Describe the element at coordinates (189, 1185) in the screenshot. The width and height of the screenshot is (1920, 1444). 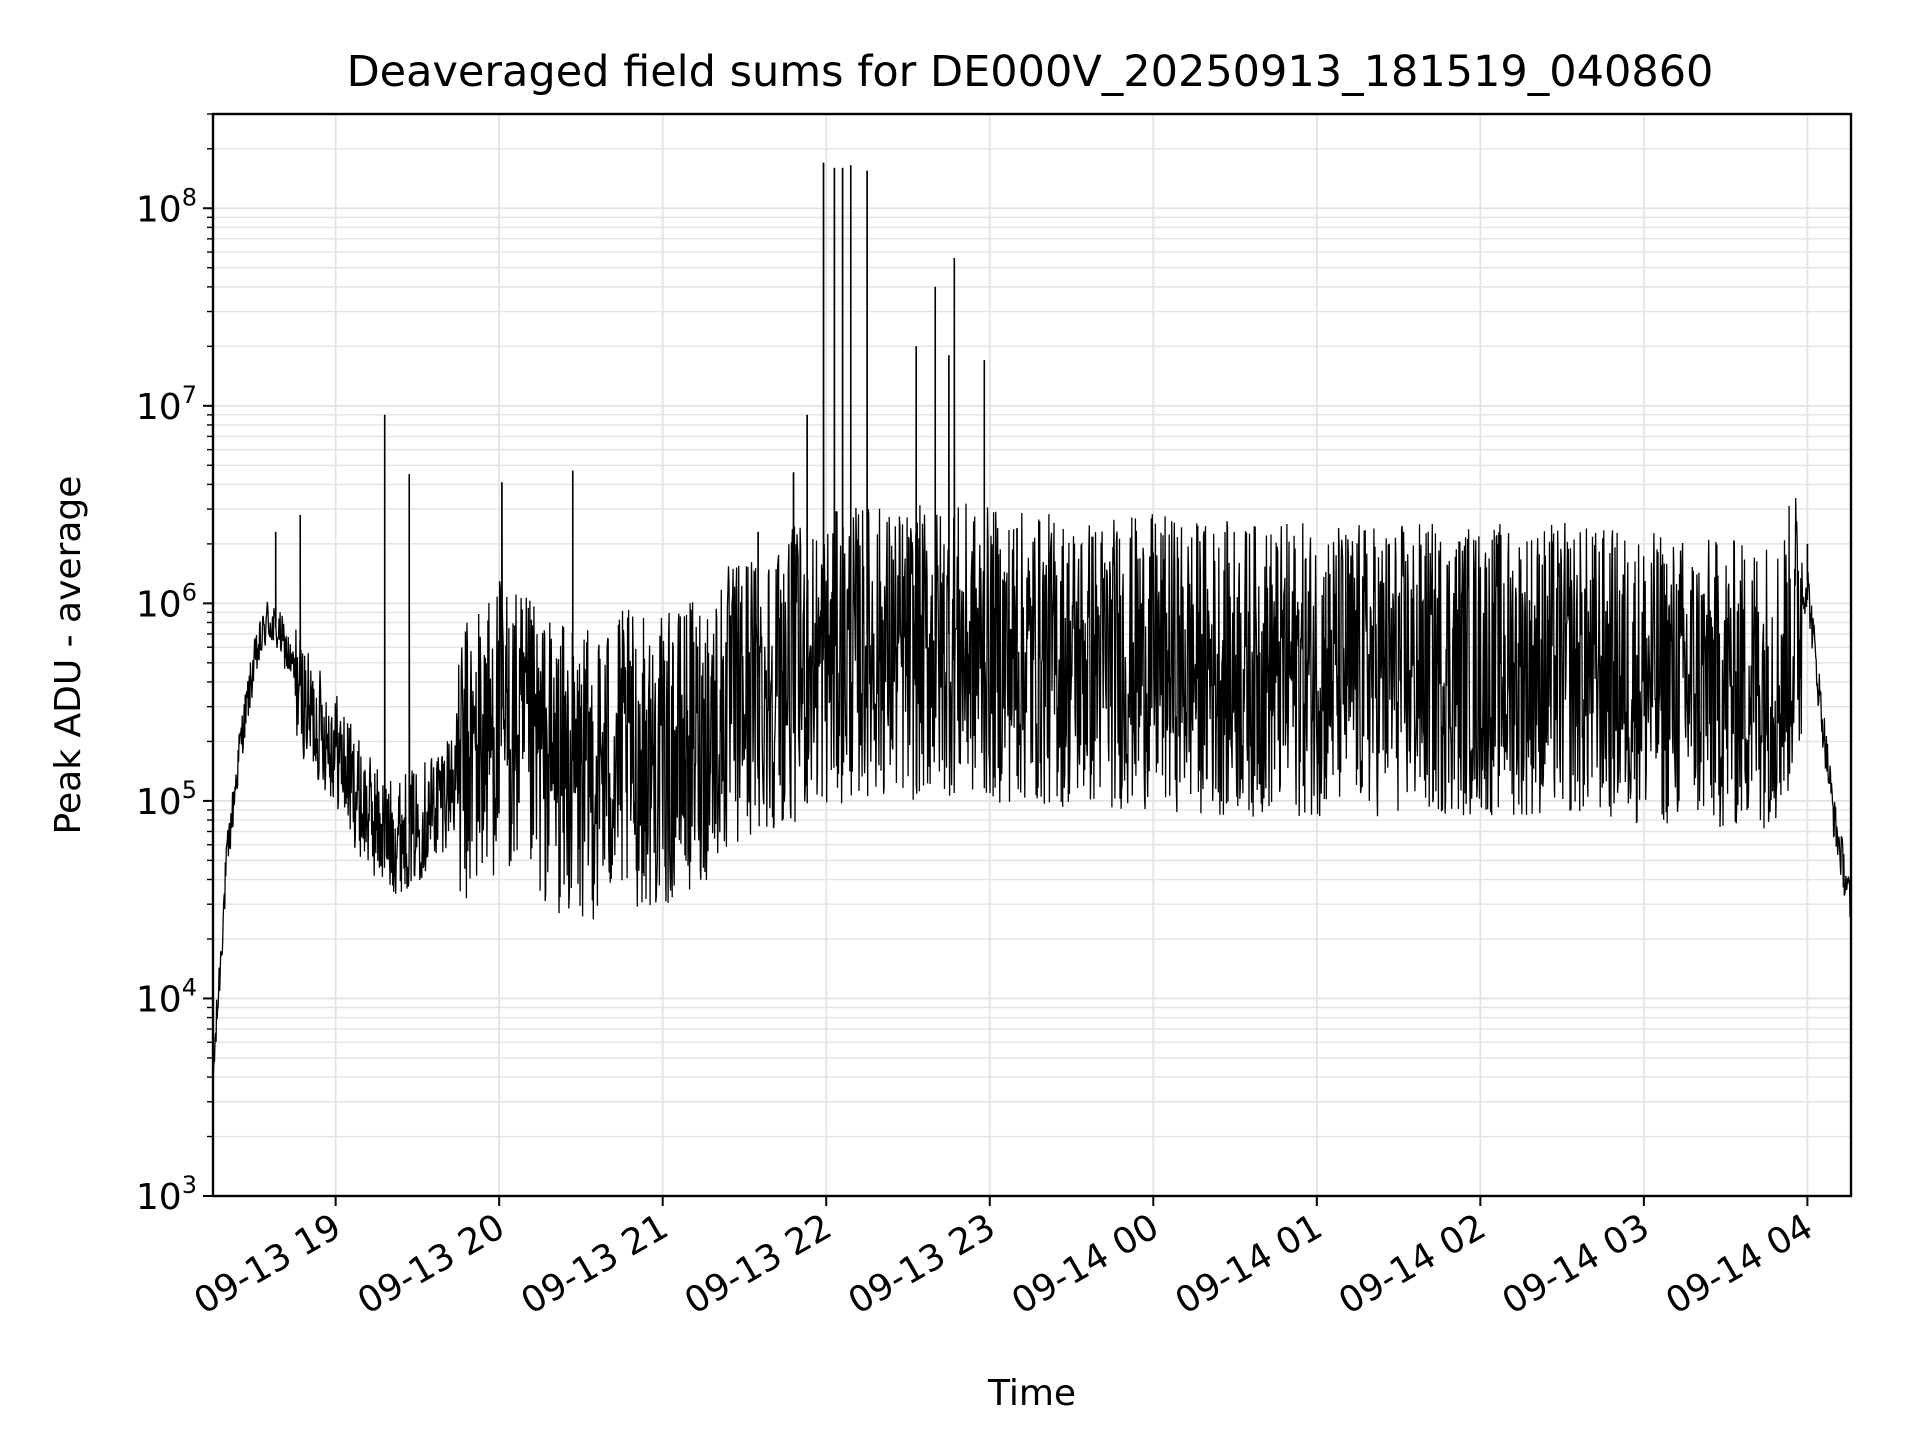
I see `y-tick-exponent: 3` at that location.